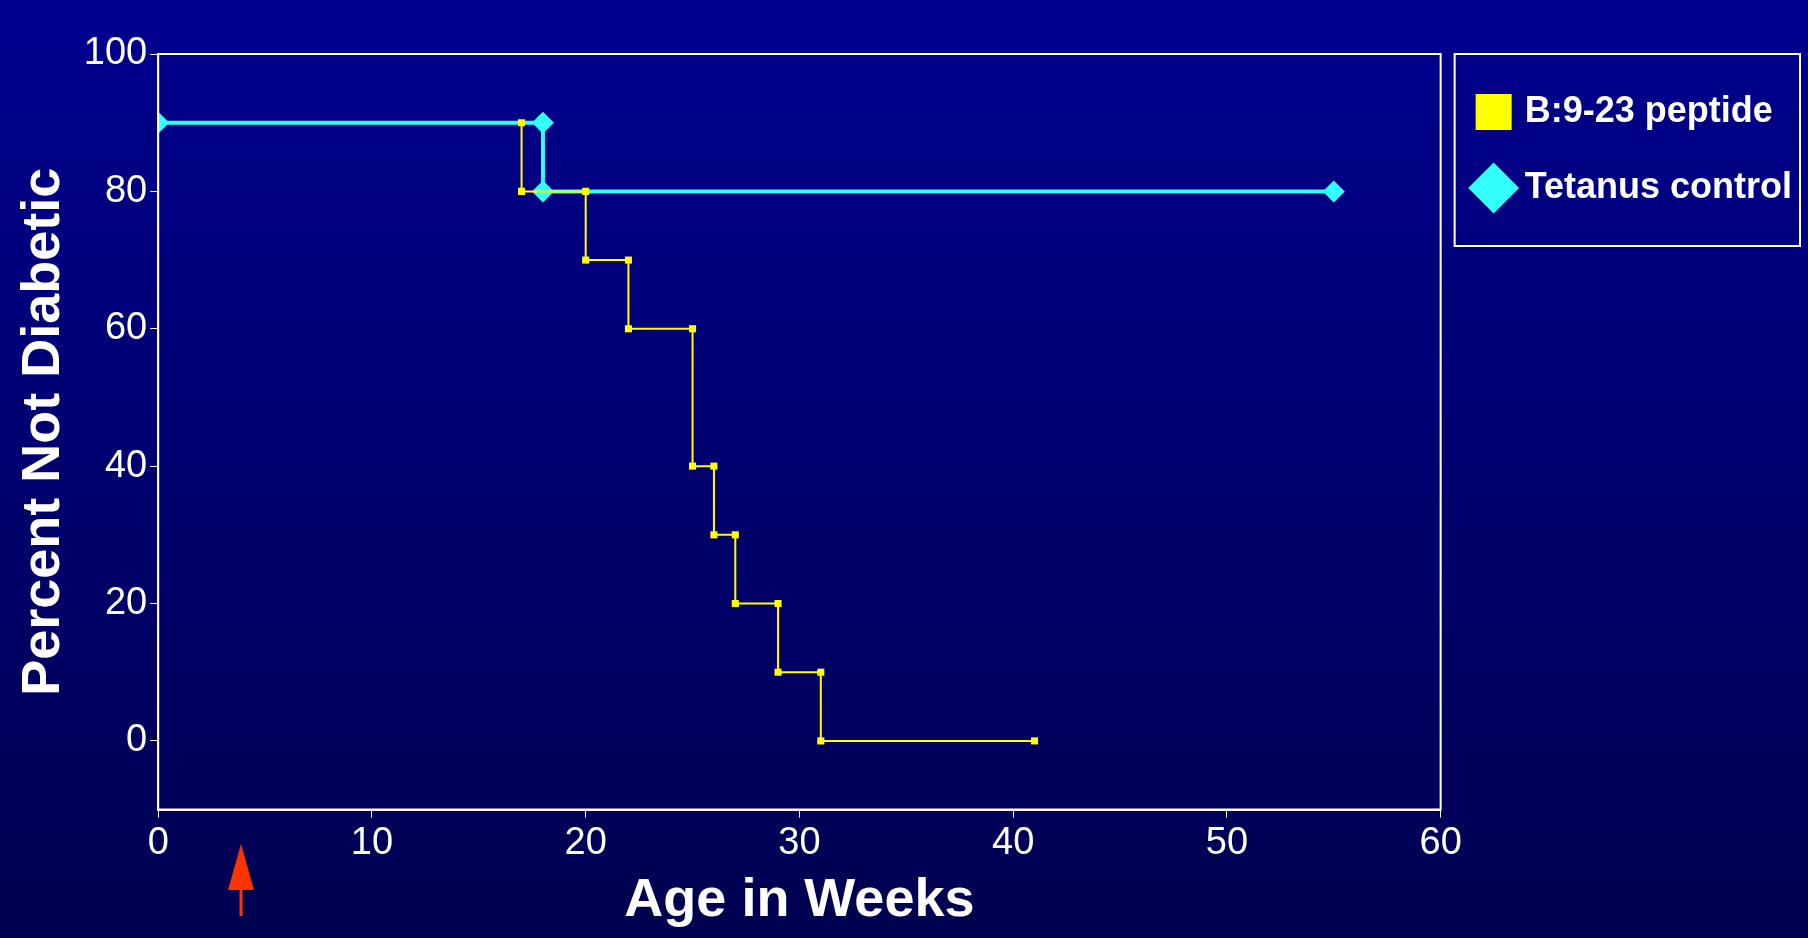 Image resolution: width=1808 pixels, height=938 pixels. Describe the element at coordinates (40, 431) in the screenshot. I see `y-axis-title: Percent Not Diabetic` at that location.